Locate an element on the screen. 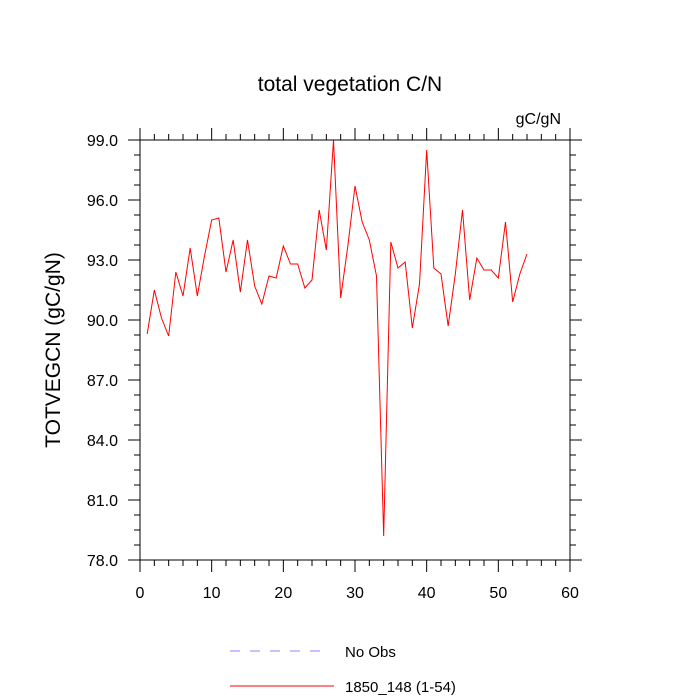 The height and width of the screenshot is (700, 700). y-tick-label: 87.0 is located at coordinates (102, 381).